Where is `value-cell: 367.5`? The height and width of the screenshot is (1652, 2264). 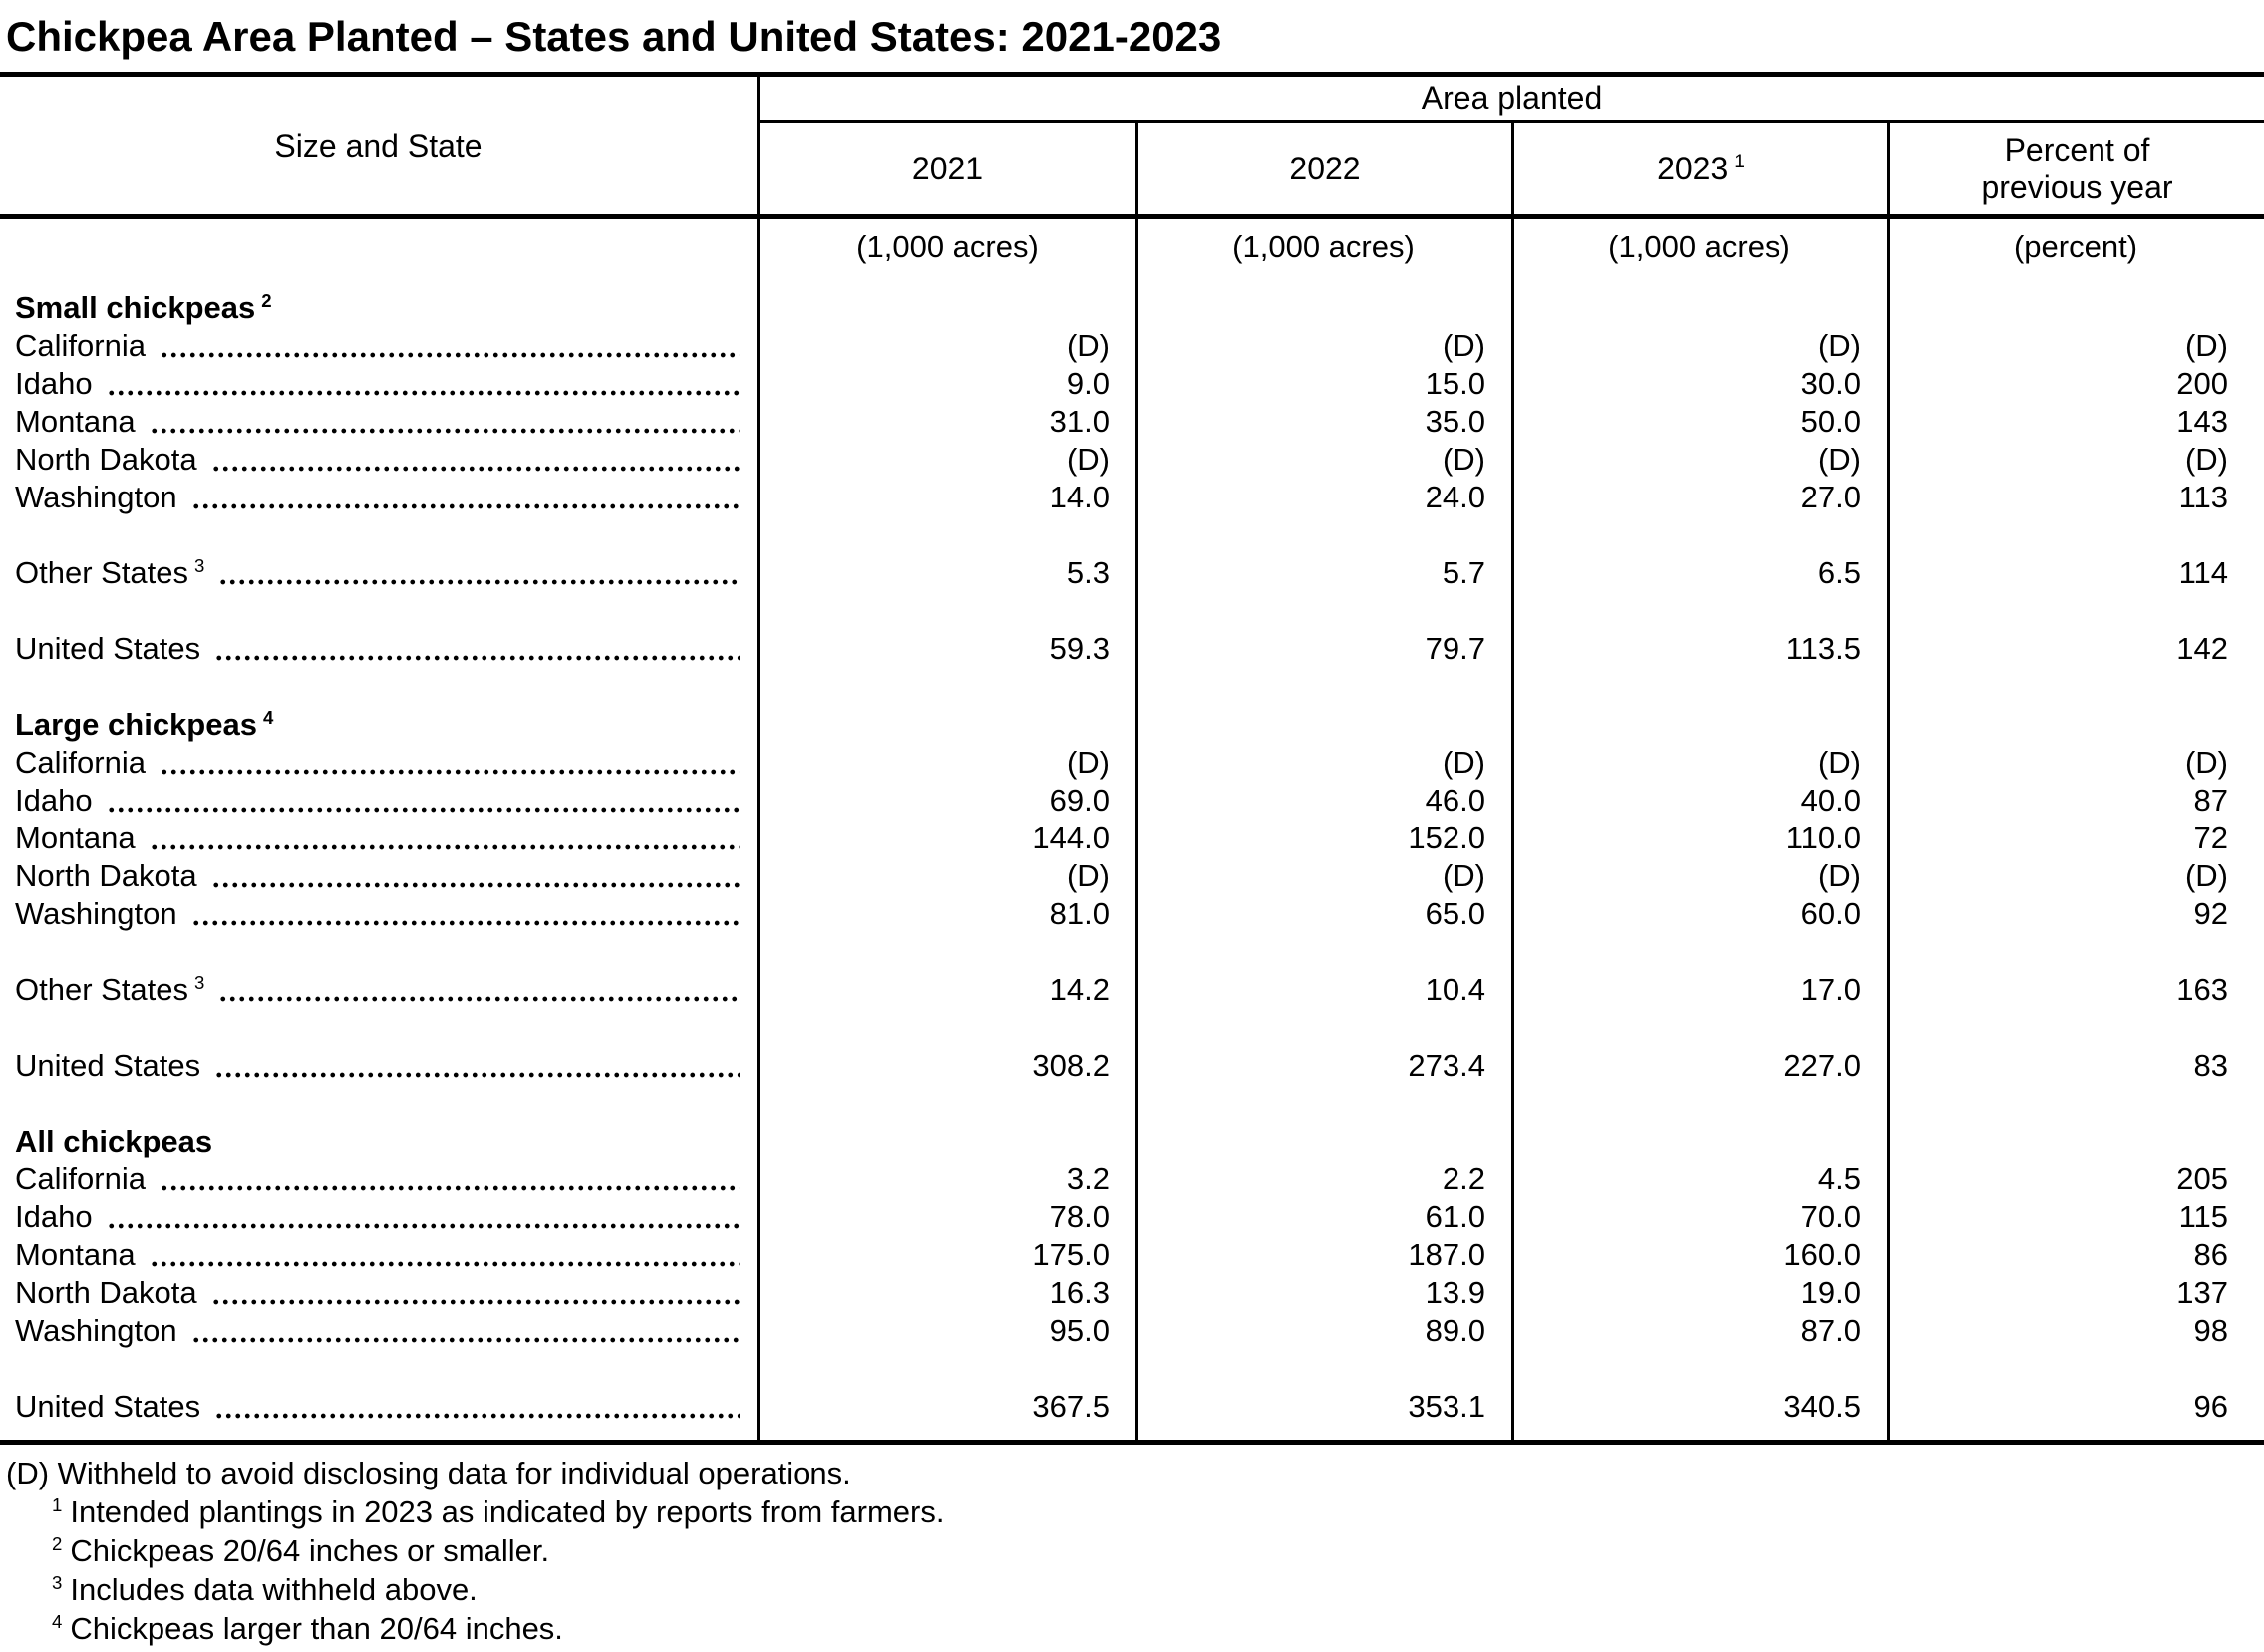 value-cell: 367.5 is located at coordinates (1071, 1407).